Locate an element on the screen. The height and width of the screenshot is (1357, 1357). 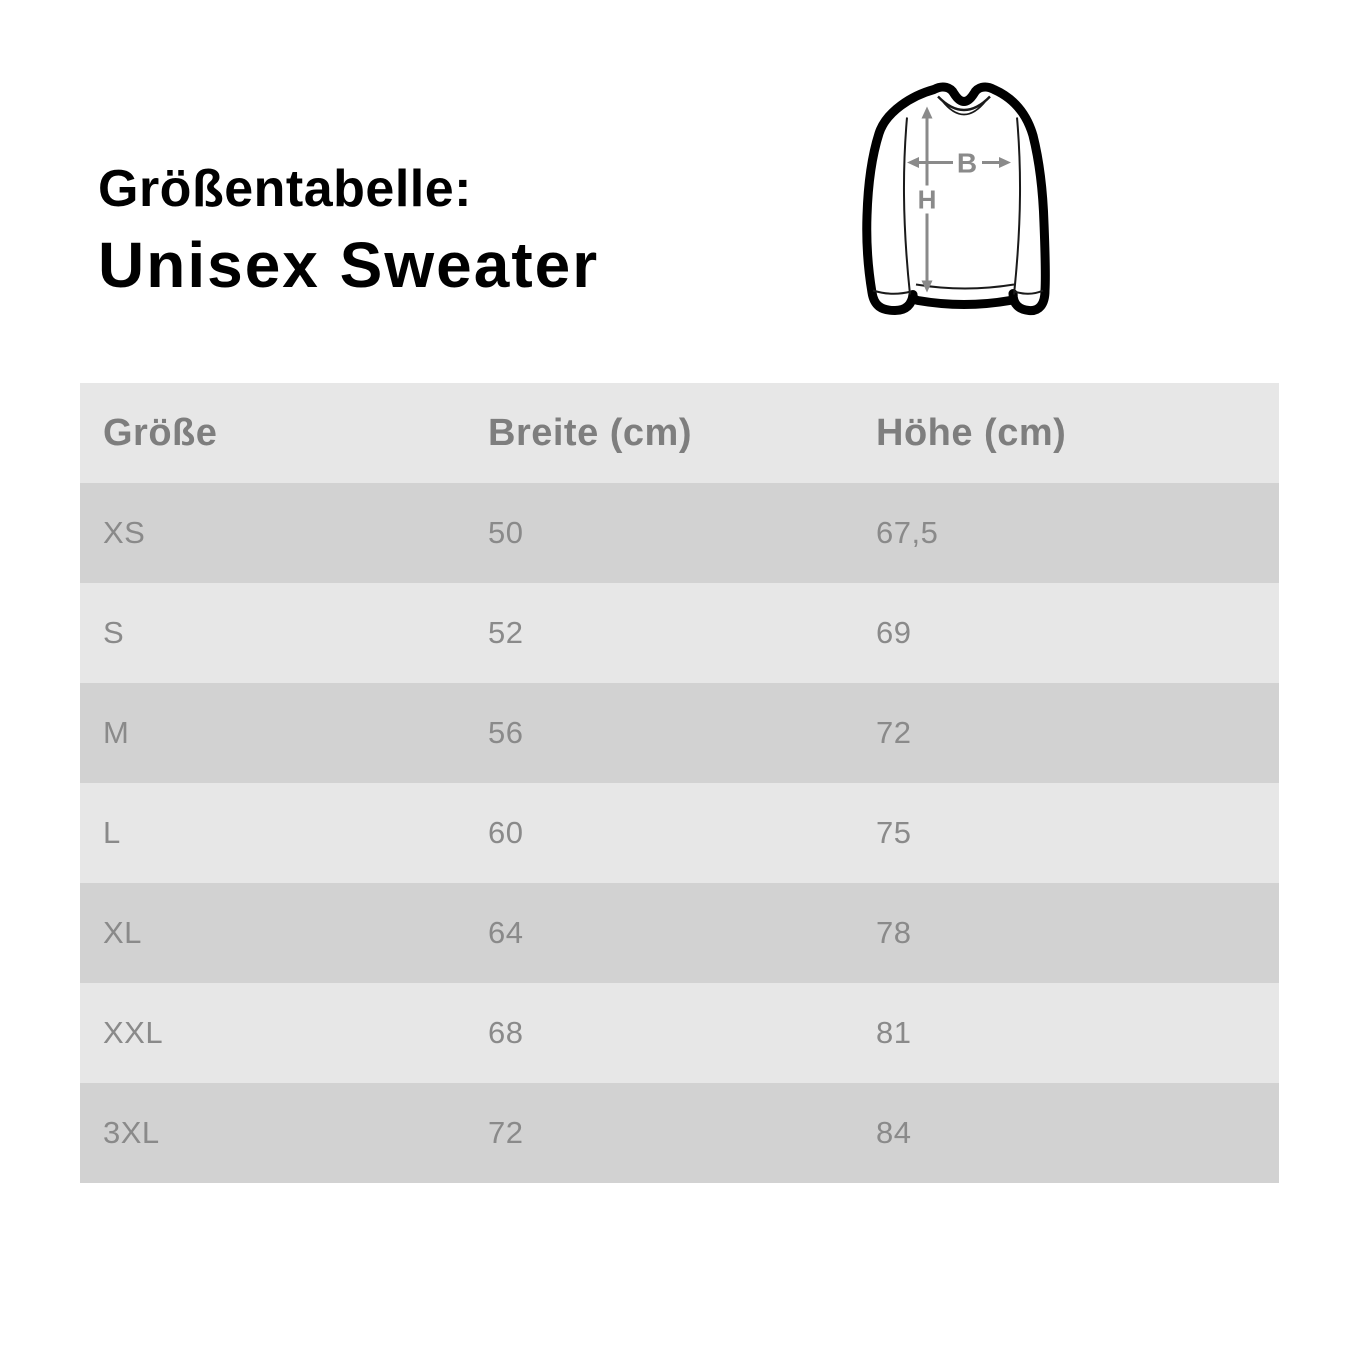
collar-rib-inner is located at coordinates (964, 107).